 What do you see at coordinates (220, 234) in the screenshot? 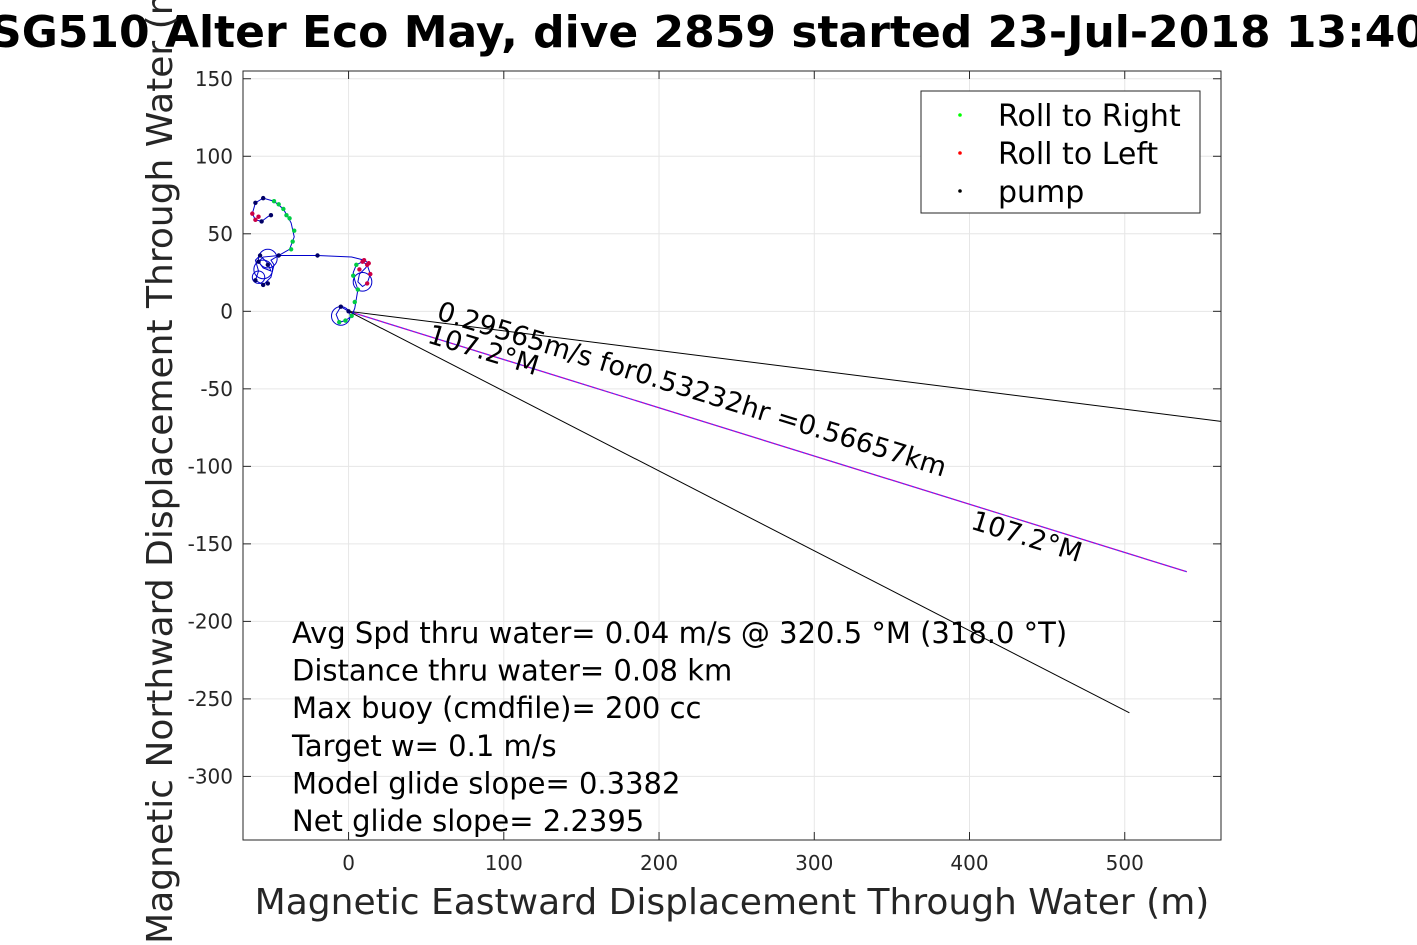
I see `y-tick-label: 50` at bounding box center [220, 234].